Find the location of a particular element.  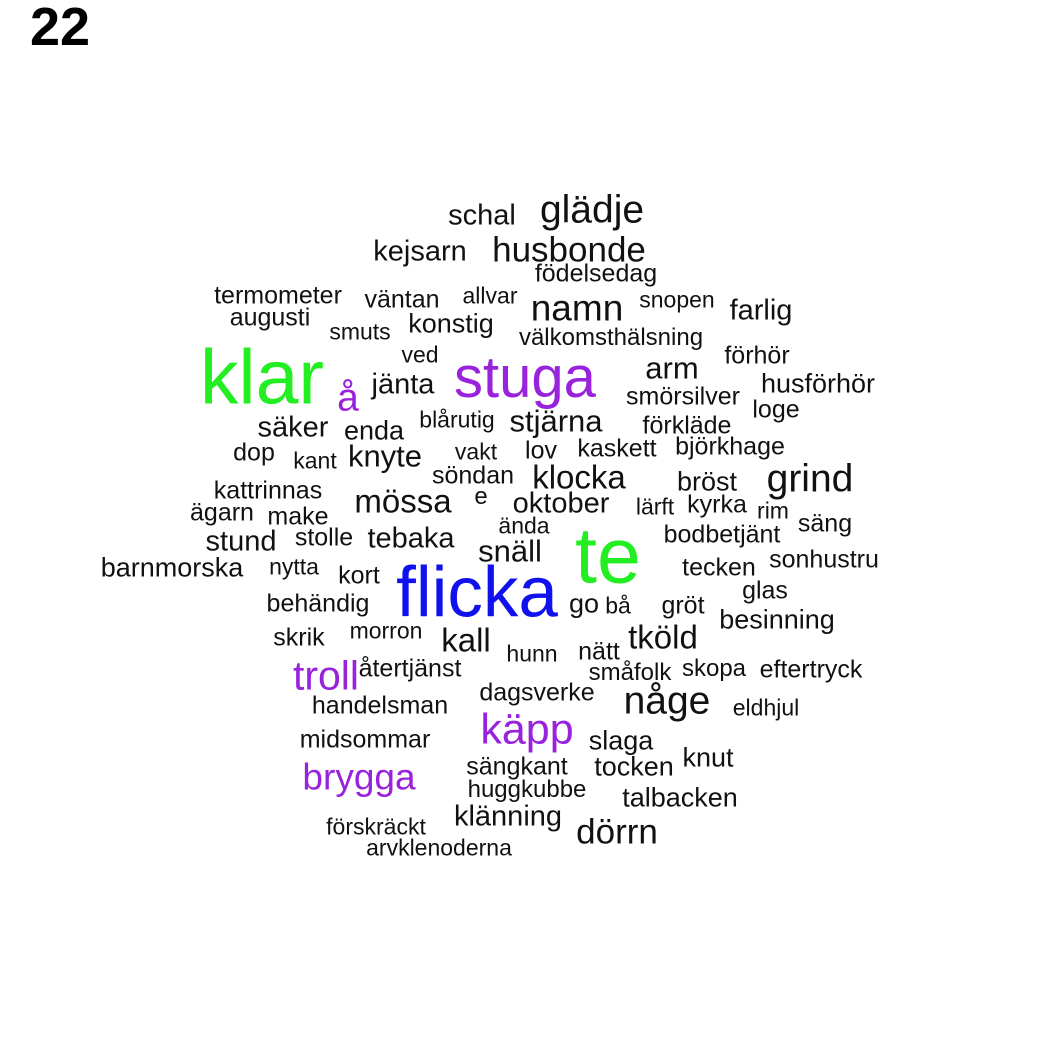

word-1: glädje is located at coordinates (592, 210).